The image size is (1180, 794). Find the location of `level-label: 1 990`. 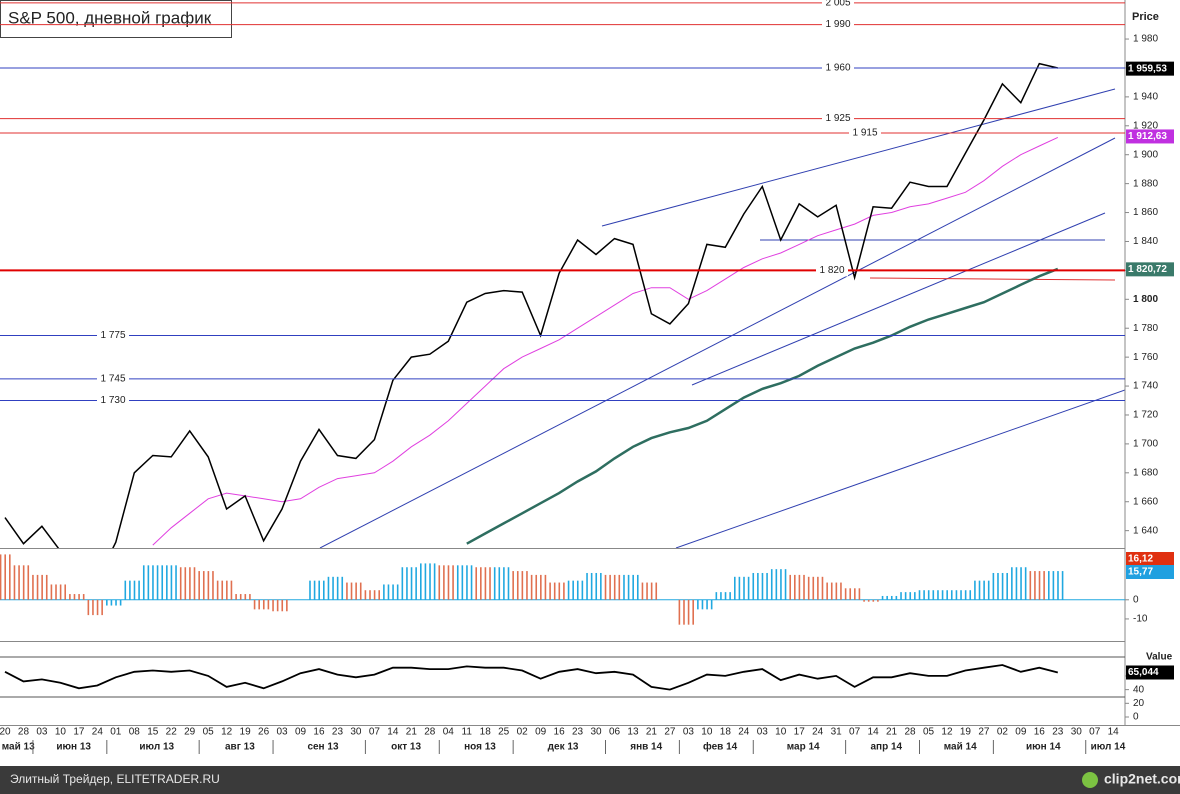

level-label: 1 990 is located at coordinates (837, 24).